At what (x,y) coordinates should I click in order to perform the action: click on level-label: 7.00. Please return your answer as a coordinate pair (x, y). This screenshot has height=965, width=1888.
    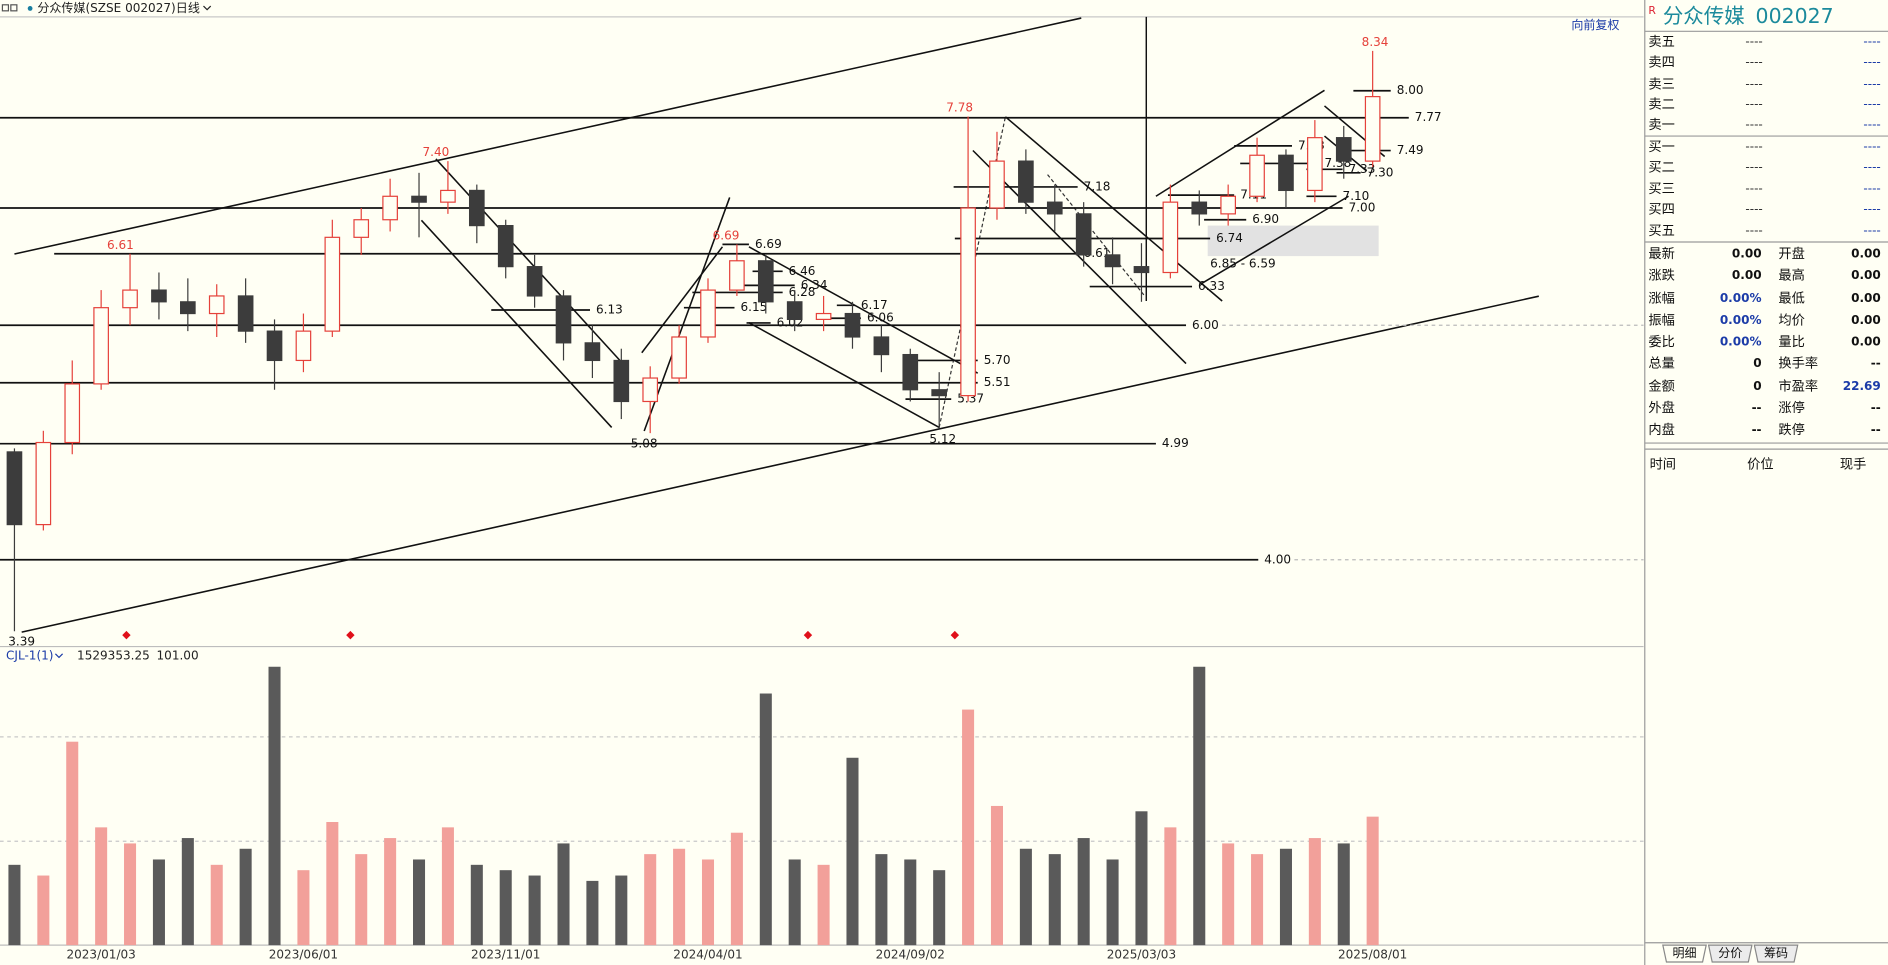
    Looking at the image, I should click on (1362, 208).